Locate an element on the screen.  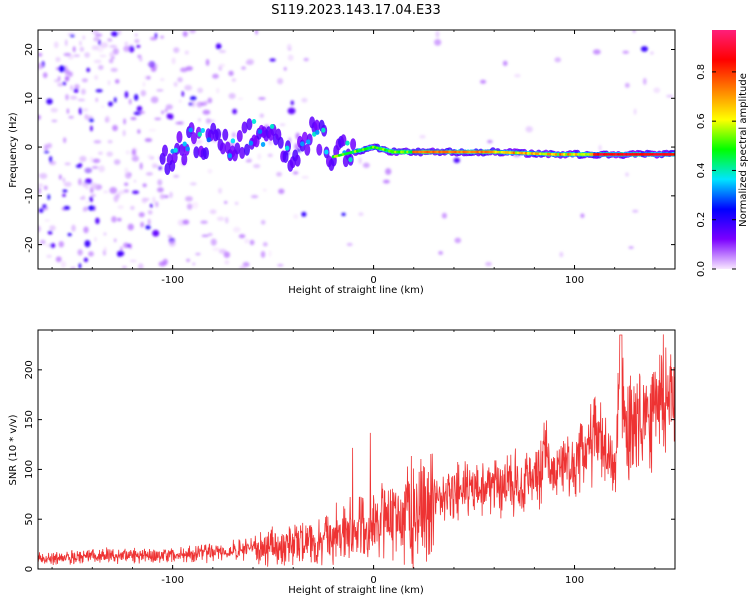
spectrogram-xlabel: Height of straight line (km) is located at coordinates (356, 290).